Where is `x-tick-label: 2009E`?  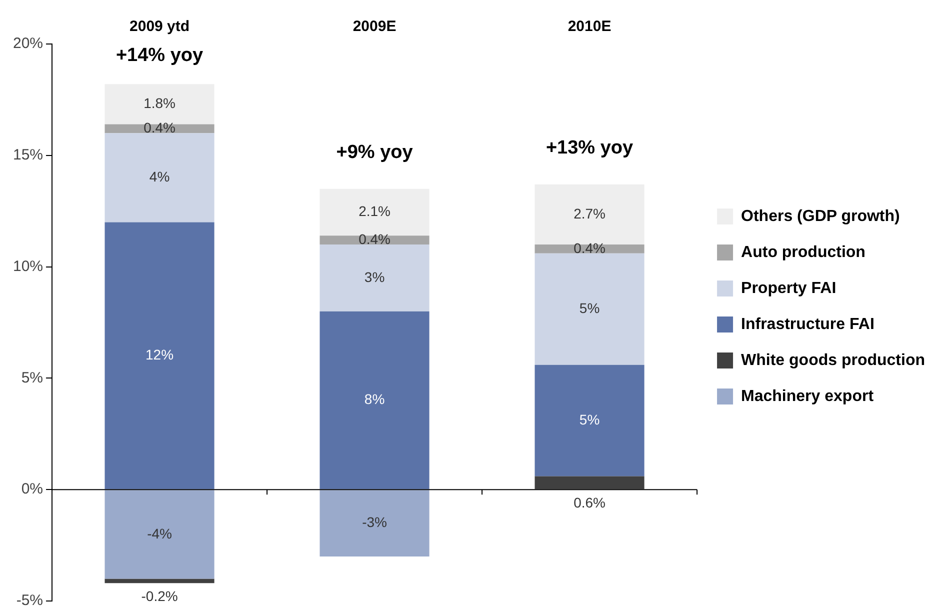
x-tick-label: 2009E is located at coordinates (374, 27).